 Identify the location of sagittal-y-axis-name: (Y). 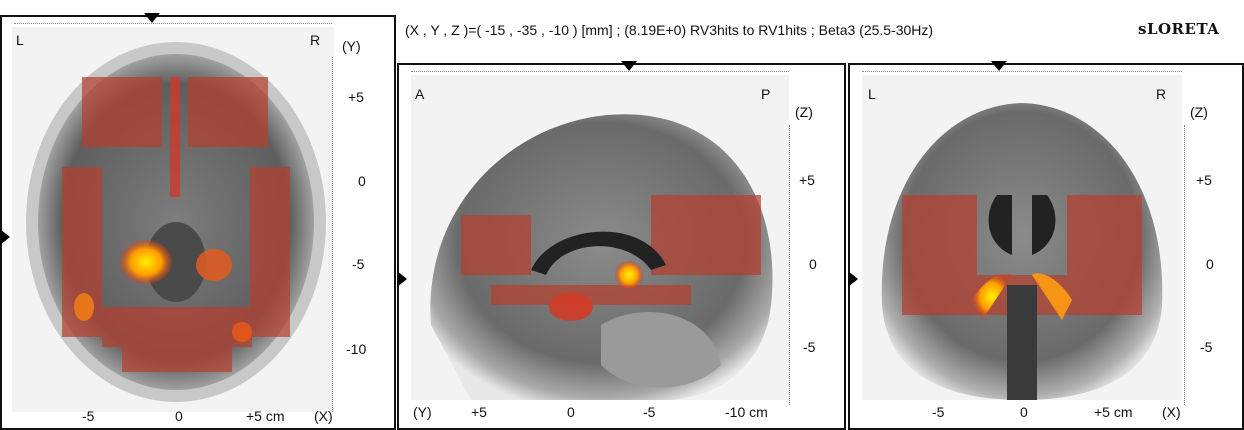
(422, 412).